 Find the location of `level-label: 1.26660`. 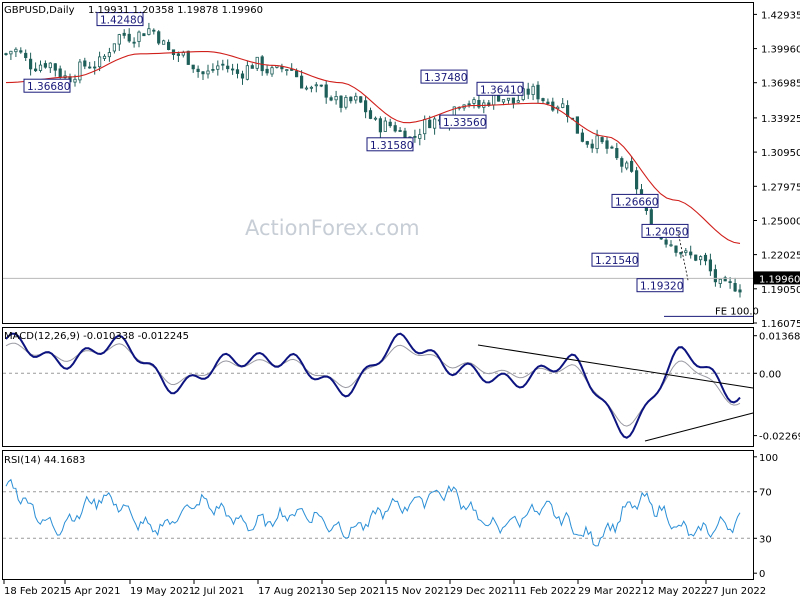

level-label: 1.26660 is located at coordinates (636, 202).